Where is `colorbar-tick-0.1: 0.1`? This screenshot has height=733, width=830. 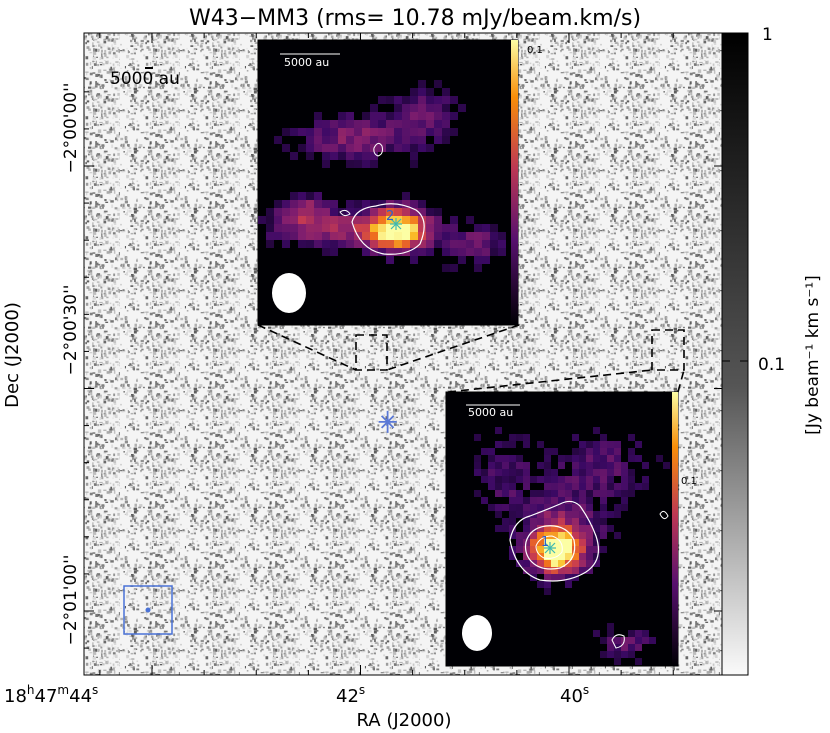 colorbar-tick-0.1: 0.1 is located at coordinates (771, 365).